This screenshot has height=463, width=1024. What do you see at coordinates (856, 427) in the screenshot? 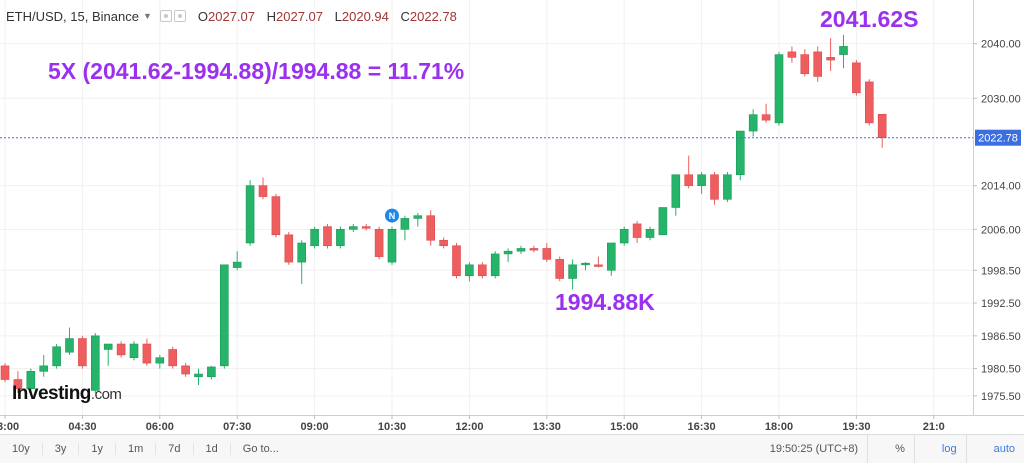
I see `x-tick-label: 19:30` at bounding box center [856, 427].